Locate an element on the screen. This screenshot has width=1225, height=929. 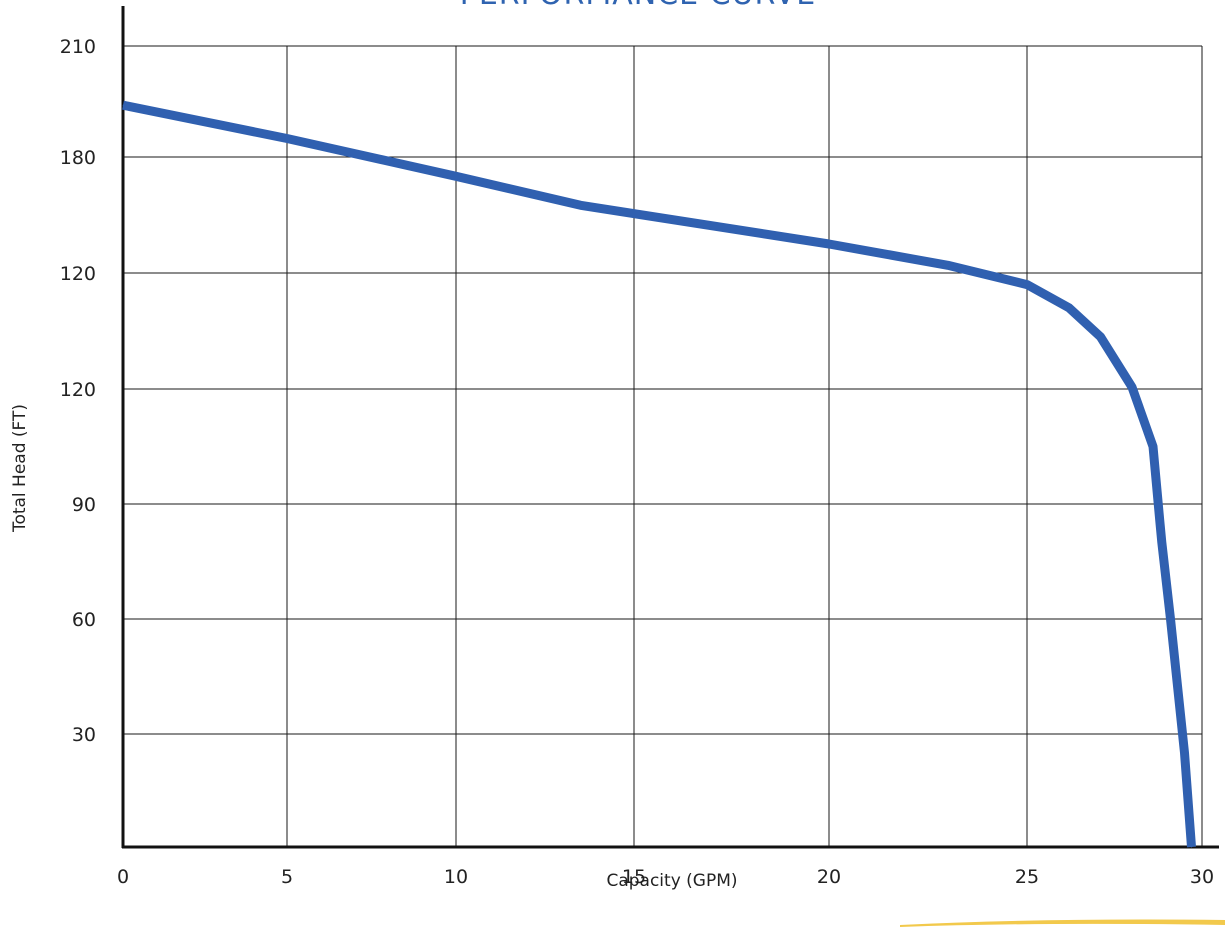
x-tick-label: 5 is located at coordinates (287, 877).